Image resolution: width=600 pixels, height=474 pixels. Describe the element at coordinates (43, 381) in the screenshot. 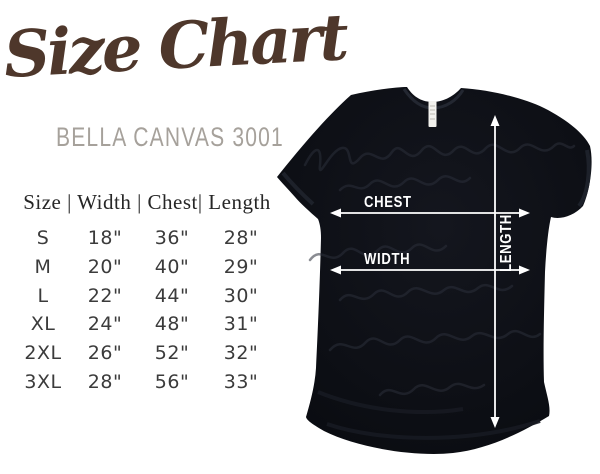

I see `table-cell-size: 3XL` at that location.